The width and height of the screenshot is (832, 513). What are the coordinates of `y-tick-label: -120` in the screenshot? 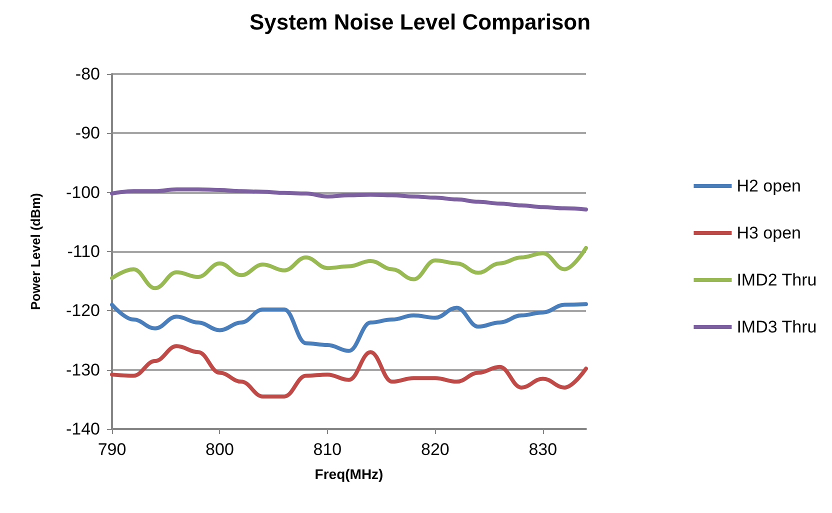 It's located at (83, 310).